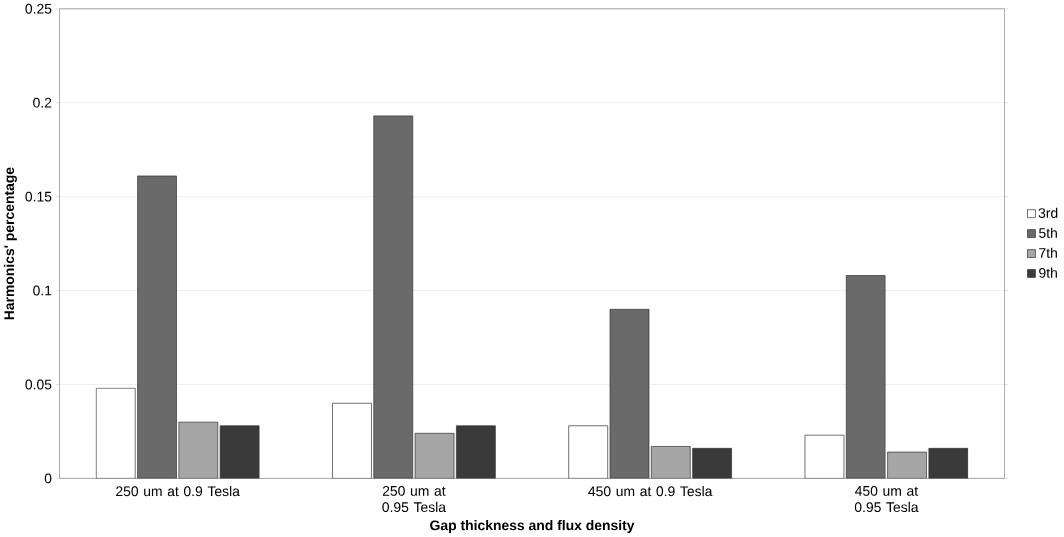 The image size is (1064, 537). Describe the element at coordinates (1048, 252) in the screenshot. I see `legend-label: 7th` at that location.